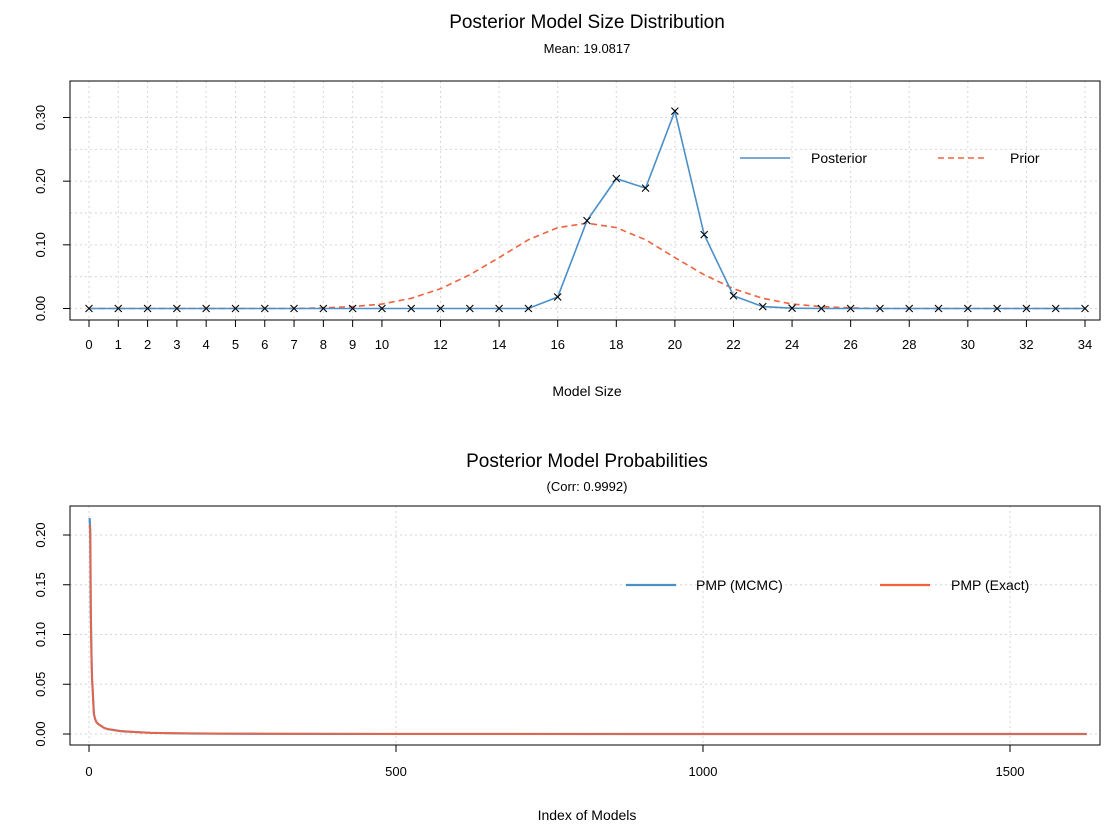 This screenshot has width=1114, height=825. I want to click on chart1-xtick-label: 10, so click(382, 344).